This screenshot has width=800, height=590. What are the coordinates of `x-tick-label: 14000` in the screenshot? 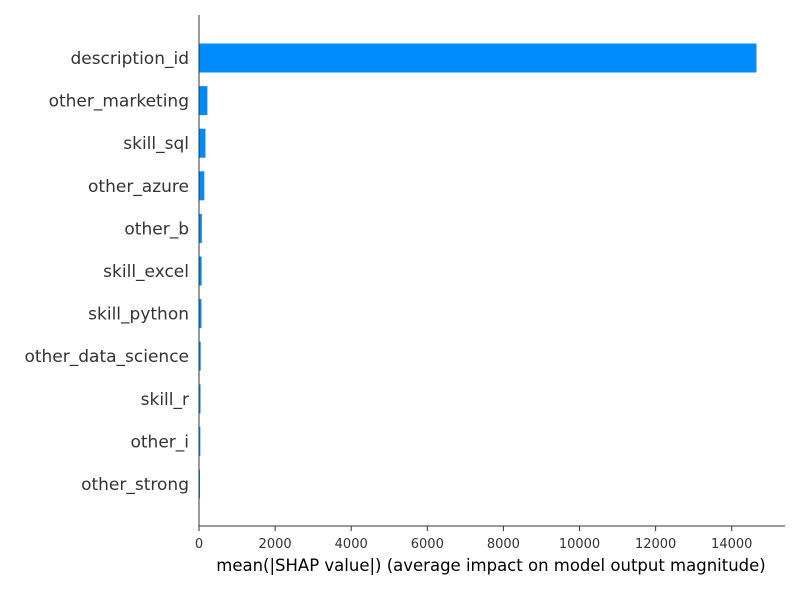 It's located at (731, 544).